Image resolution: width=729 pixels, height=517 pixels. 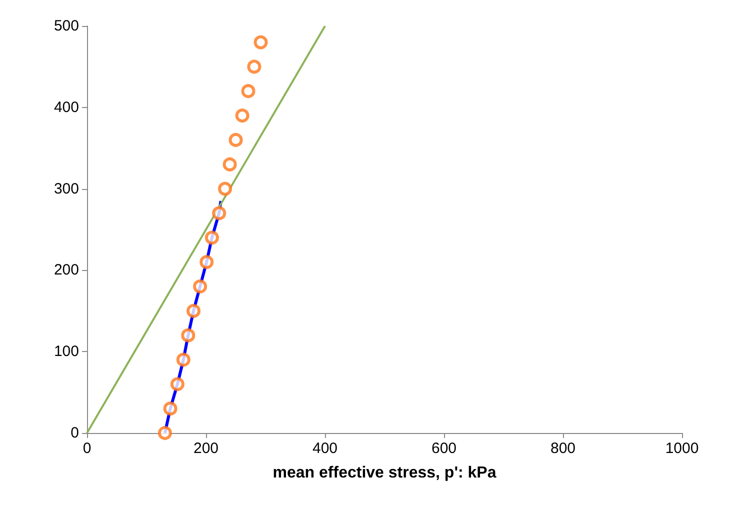 What do you see at coordinates (74, 433) in the screenshot?
I see `y-tick-label: 0` at bounding box center [74, 433].